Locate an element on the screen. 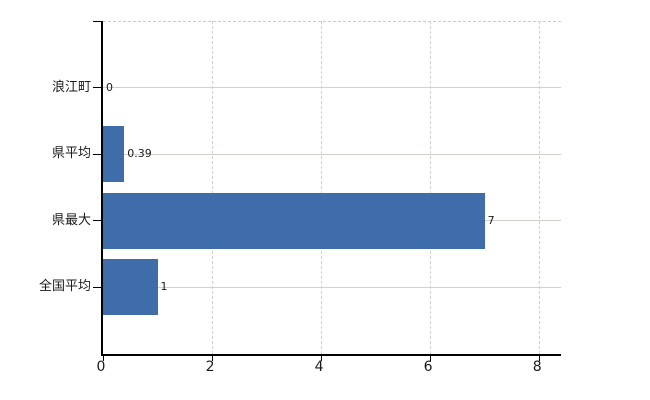 This screenshot has width=650, height=400. bar-value-label: 7 is located at coordinates (491, 220).